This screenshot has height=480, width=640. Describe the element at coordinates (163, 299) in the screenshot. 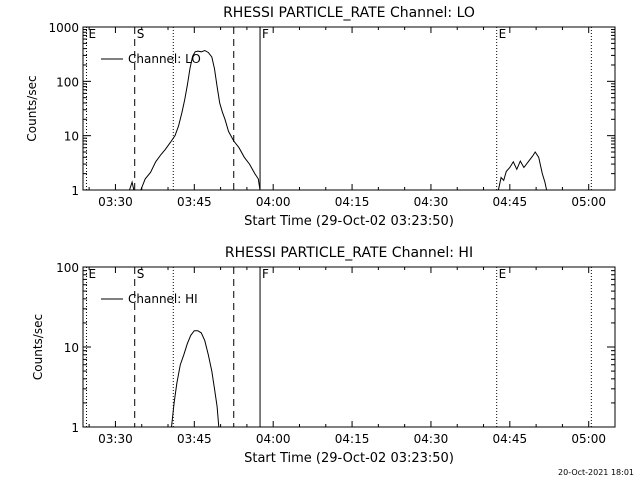

I see `legend-label: Channel: HI` at that location.